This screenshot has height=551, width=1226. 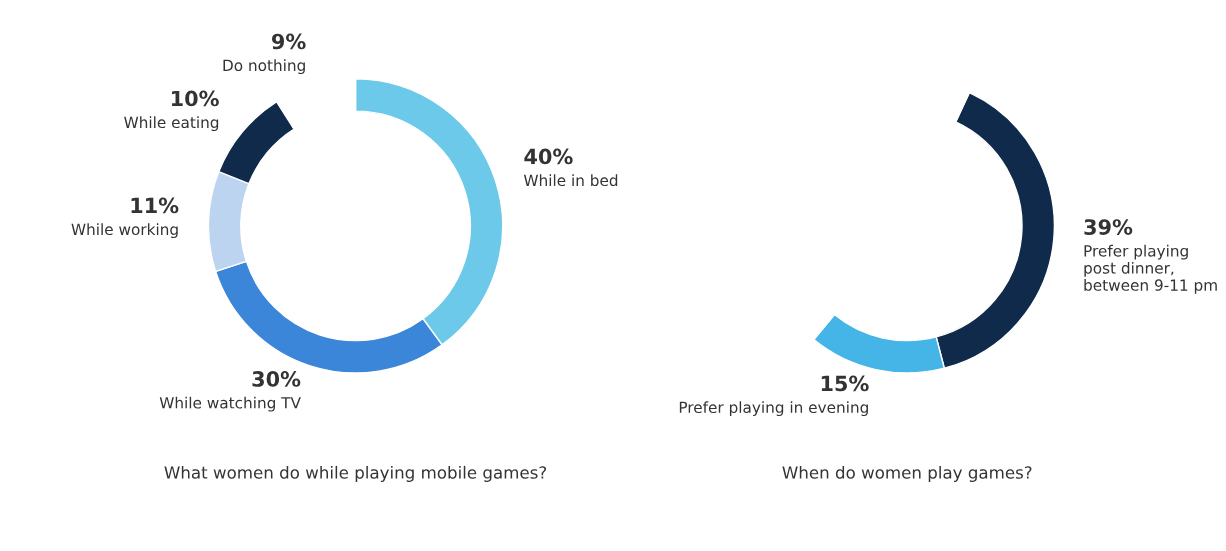 What do you see at coordinates (570, 180) in the screenshot?
I see `slice-label: While in bed` at bounding box center [570, 180].